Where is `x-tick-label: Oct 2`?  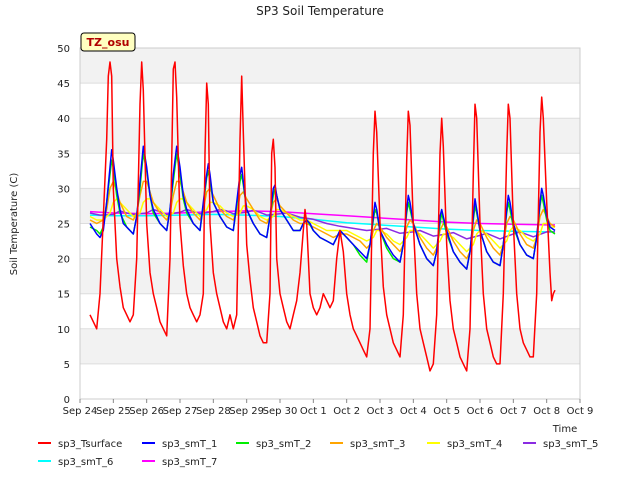 x-tick-label: Oct 2 is located at coordinates (346, 411).